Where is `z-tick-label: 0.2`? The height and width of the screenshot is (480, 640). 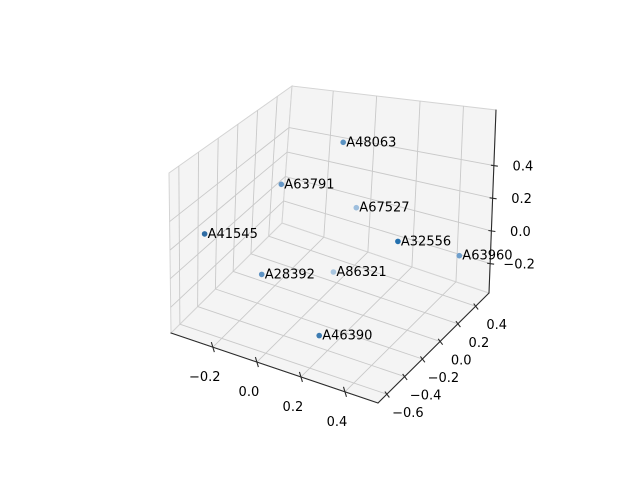 z-tick-label: 0.2 is located at coordinates (521, 199).